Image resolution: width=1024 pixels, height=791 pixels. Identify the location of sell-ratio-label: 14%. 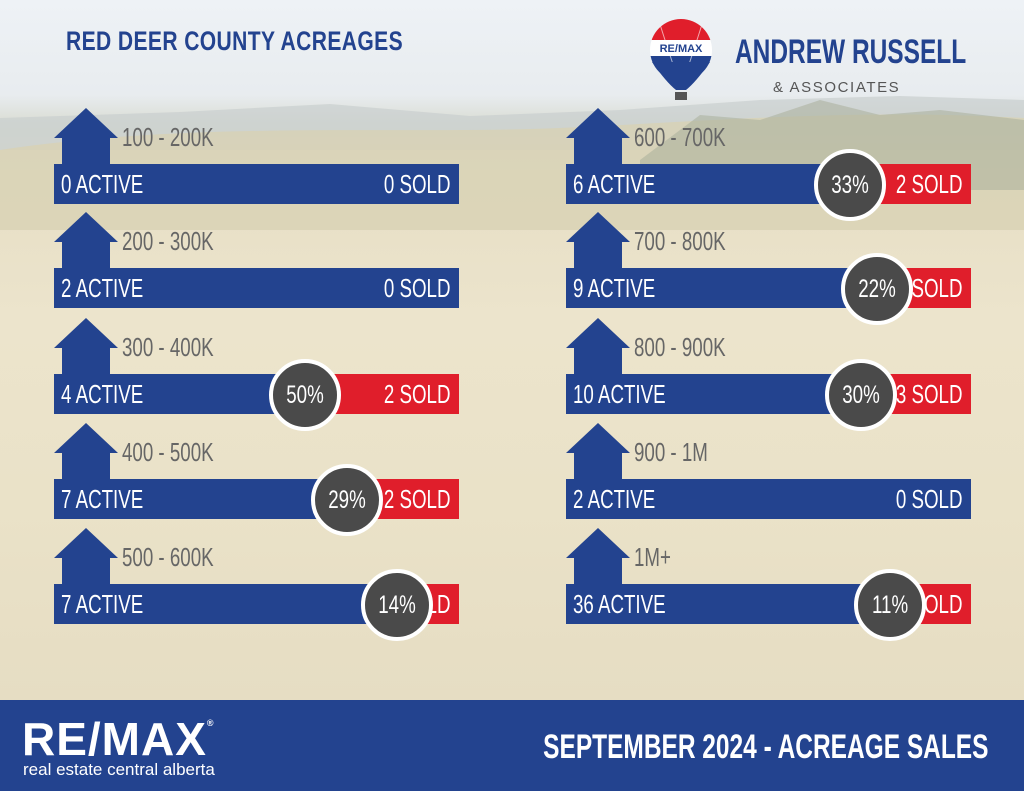
(397, 604).